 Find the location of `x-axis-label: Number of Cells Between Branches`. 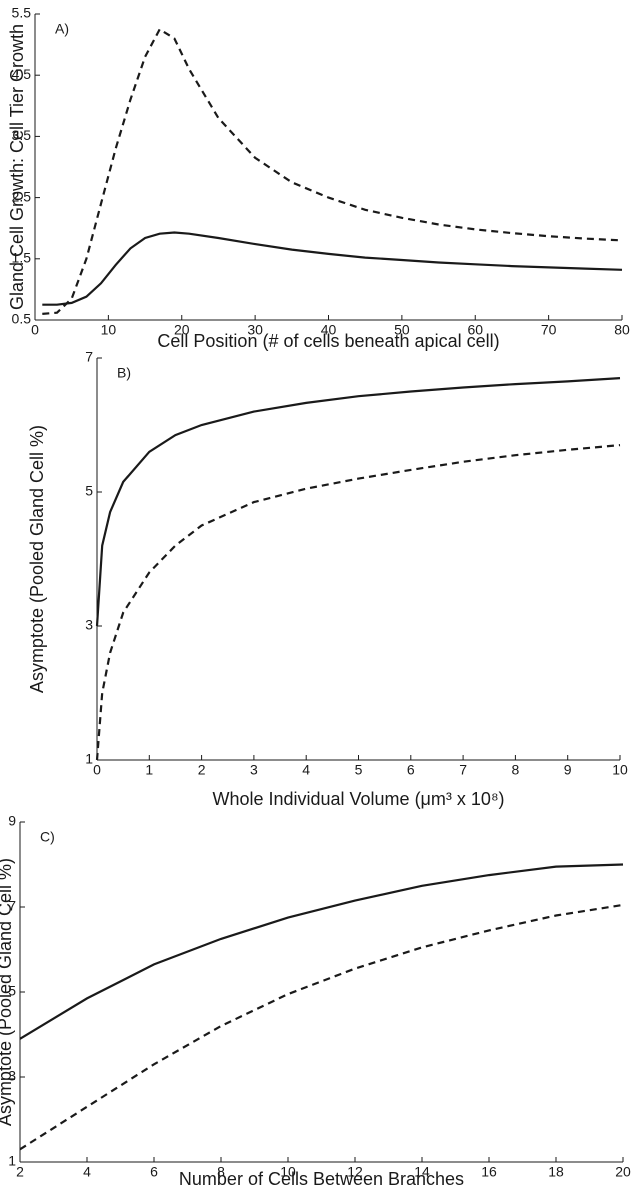

x-axis-label: Number of Cells Between Branches is located at coordinates (321, 1179).